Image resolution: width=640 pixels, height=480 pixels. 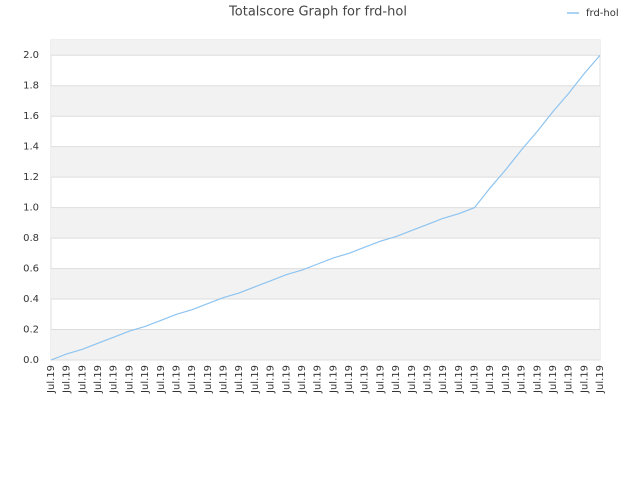 What do you see at coordinates (31, 208) in the screenshot?
I see `y-tick-label: 1.0` at bounding box center [31, 208].